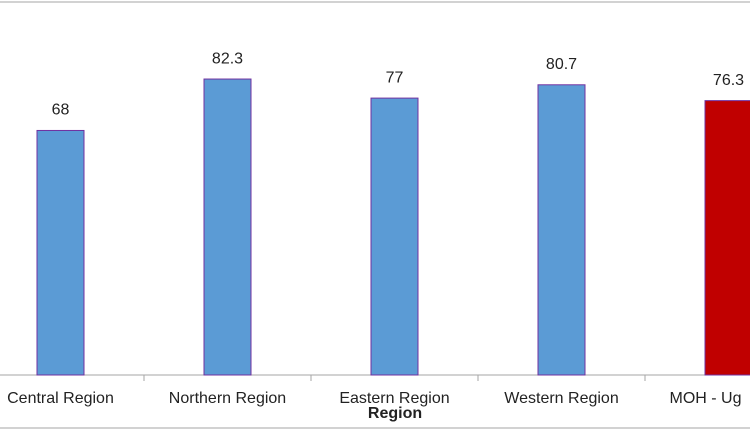 This screenshot has width=750, height=430. I want to click on value-label: 76.3, so click(728, 80).